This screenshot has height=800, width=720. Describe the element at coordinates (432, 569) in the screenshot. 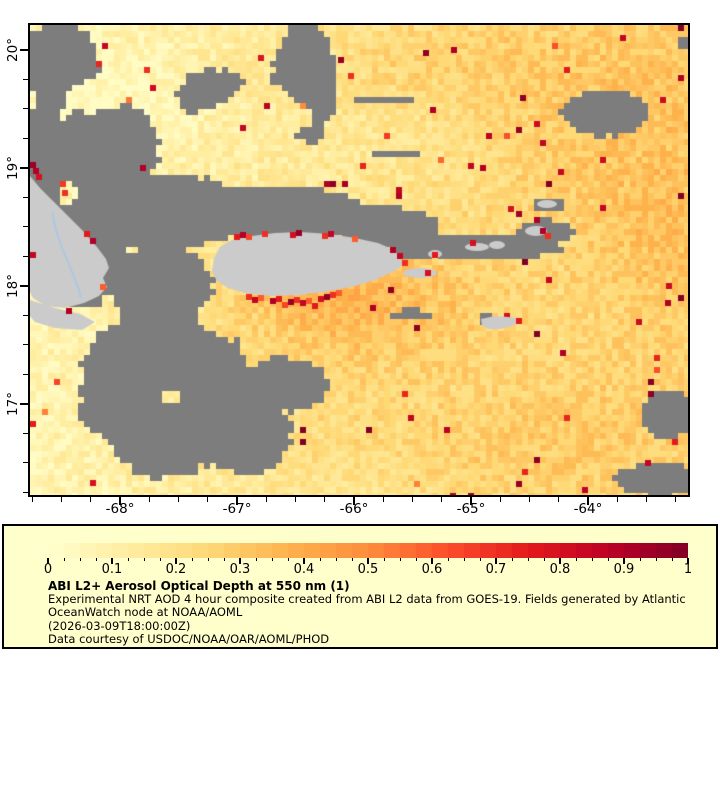

I see `colorbar-tick-label: 0.6` at that location.